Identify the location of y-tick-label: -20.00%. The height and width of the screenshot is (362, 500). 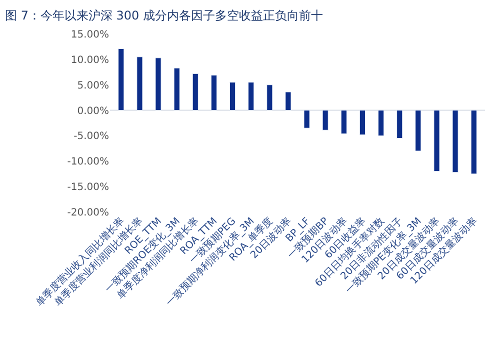
(88, 213).